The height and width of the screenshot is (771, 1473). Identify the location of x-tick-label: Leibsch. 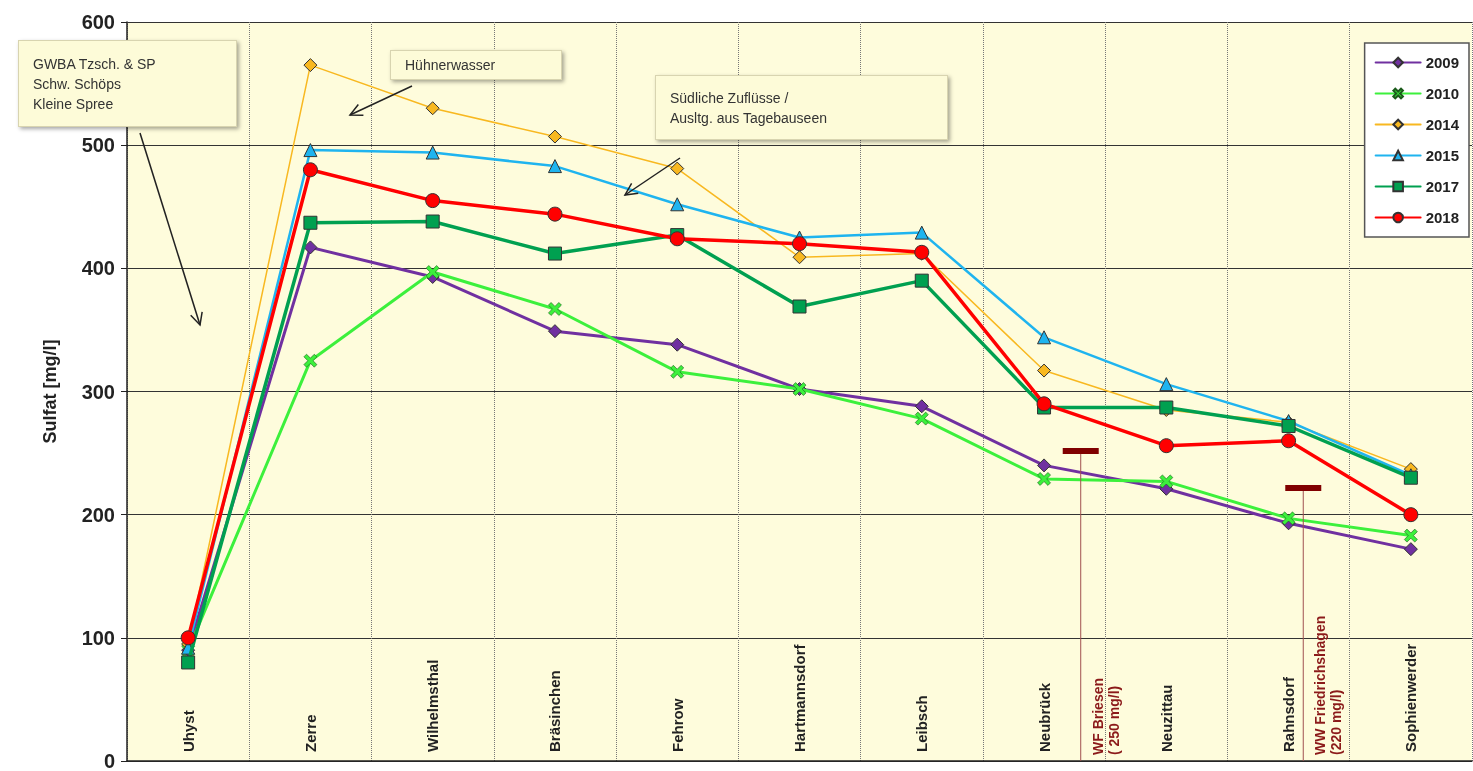
(922, 723).